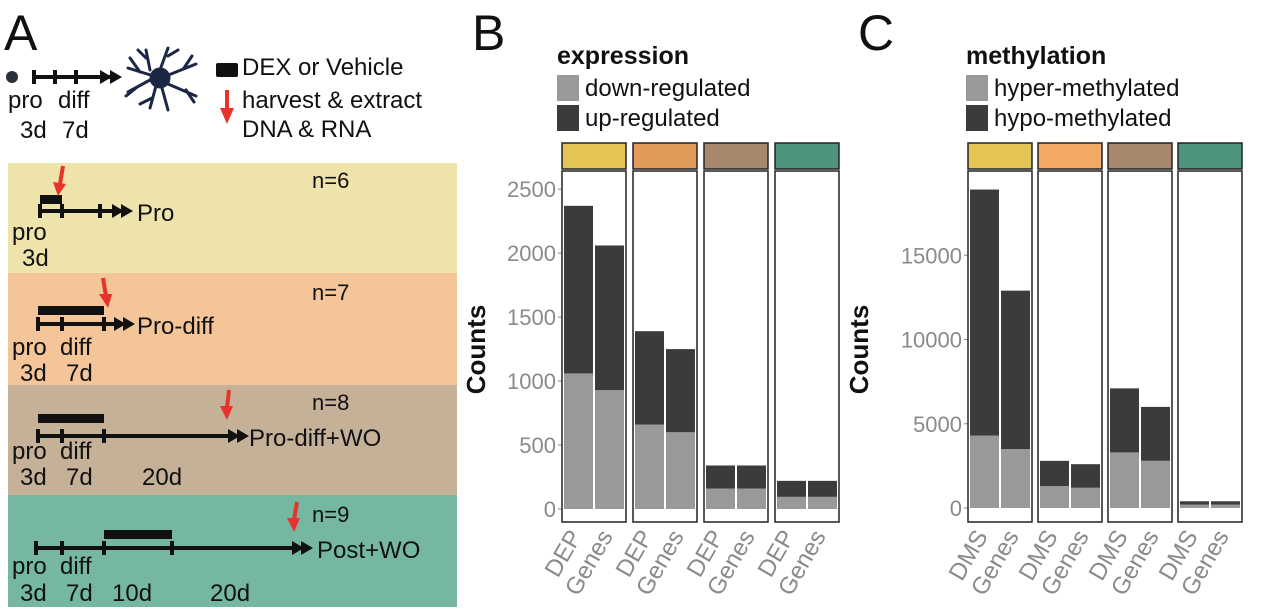  I want to click on band-n: n=8, so click(330, 402).